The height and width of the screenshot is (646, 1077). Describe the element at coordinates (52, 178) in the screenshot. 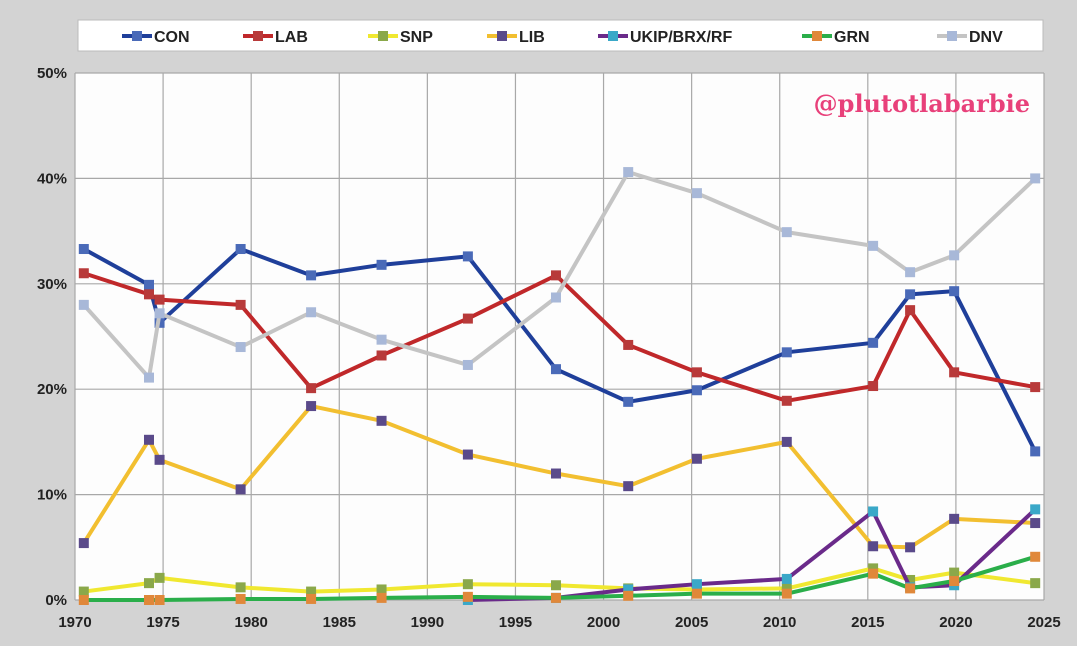

I see `y-tick-label: 40%` at that location.